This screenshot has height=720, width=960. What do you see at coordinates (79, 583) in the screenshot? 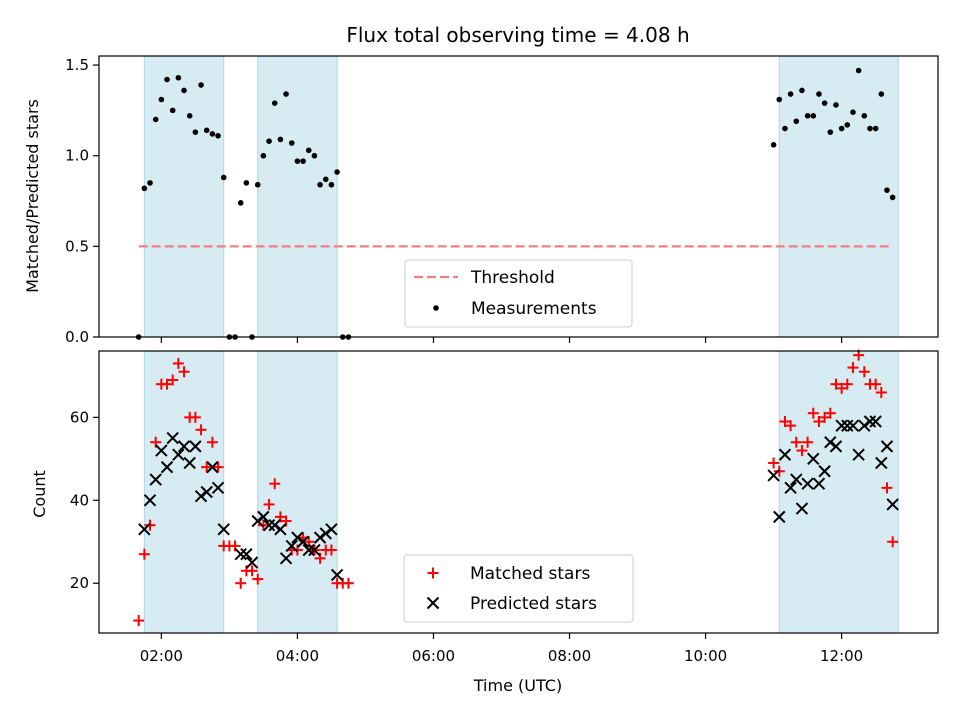
I see `bottom-ytick-label: 20` at bounding box center [79, 583].